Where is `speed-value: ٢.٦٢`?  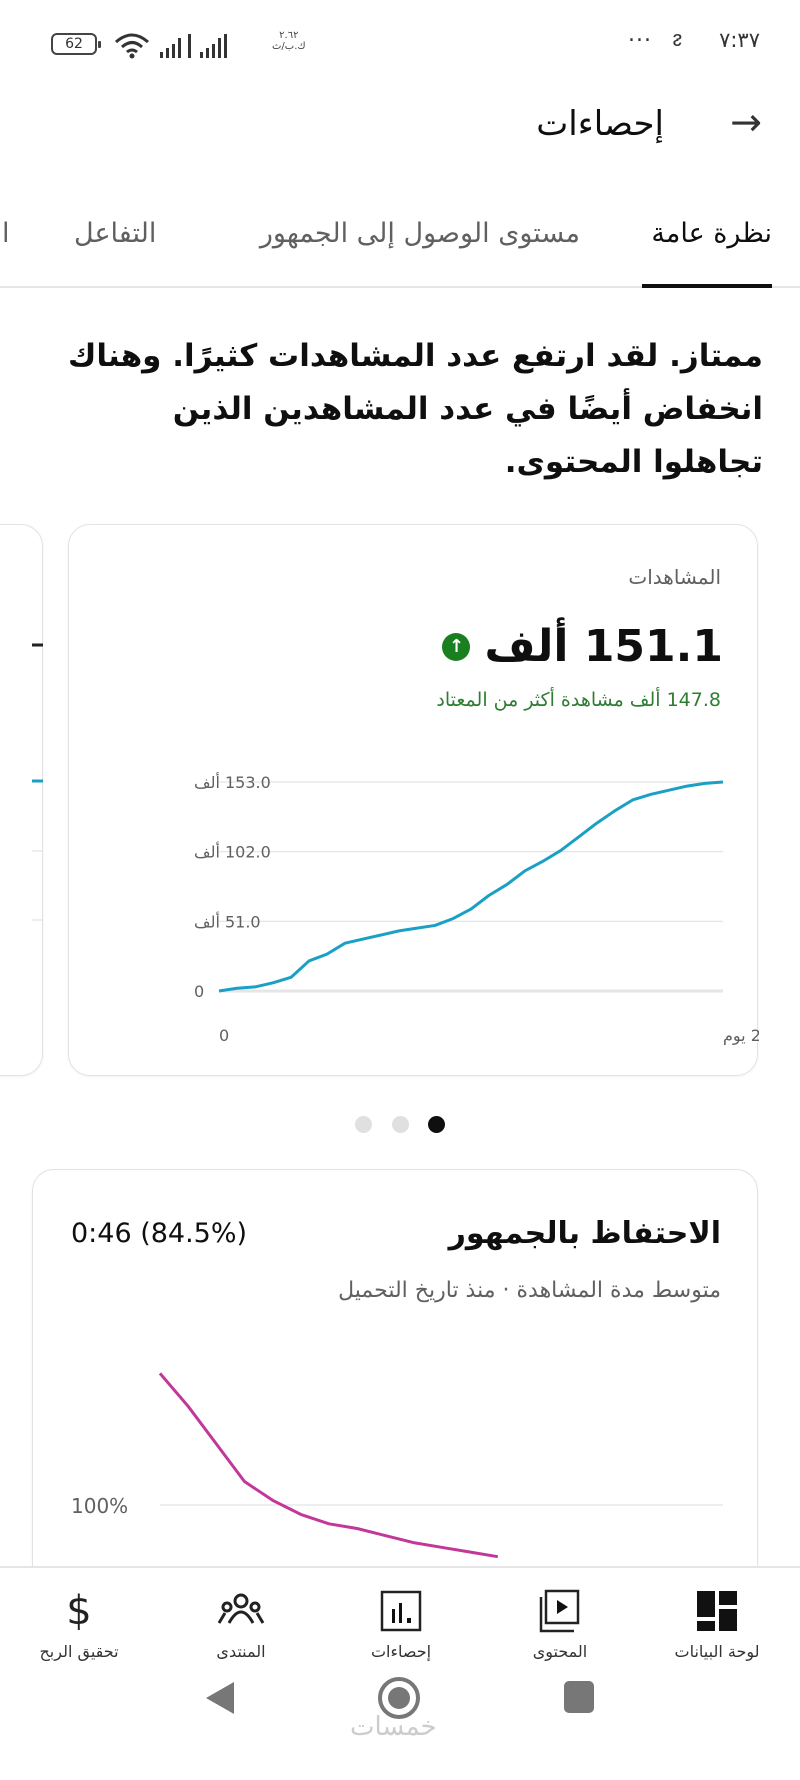
speed-value: ٢.٦٢ is located at coordinates (289, 35).